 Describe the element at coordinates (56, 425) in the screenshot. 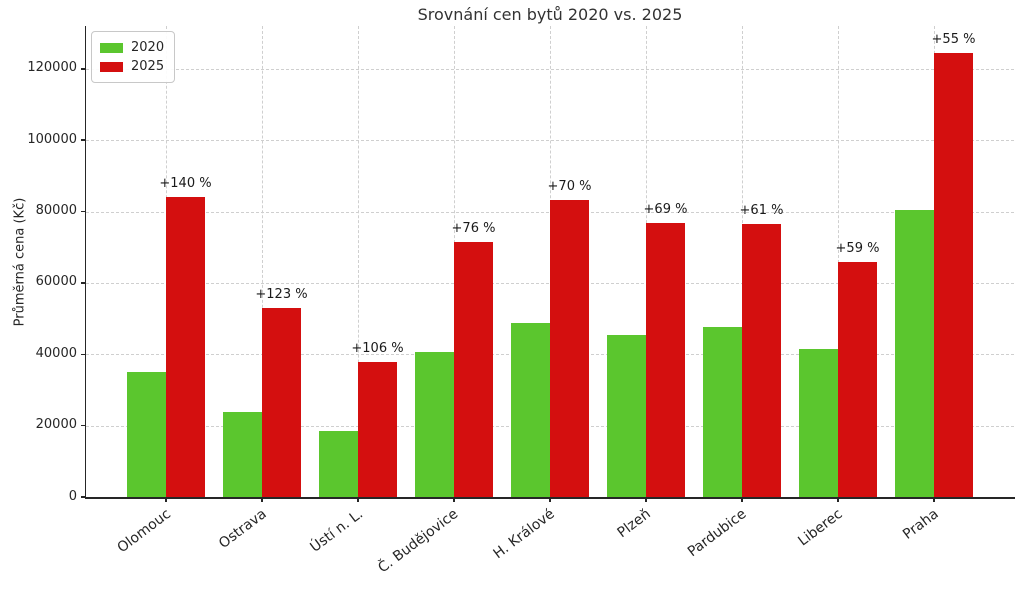

I see `y-tick-label: 20000` at that location.